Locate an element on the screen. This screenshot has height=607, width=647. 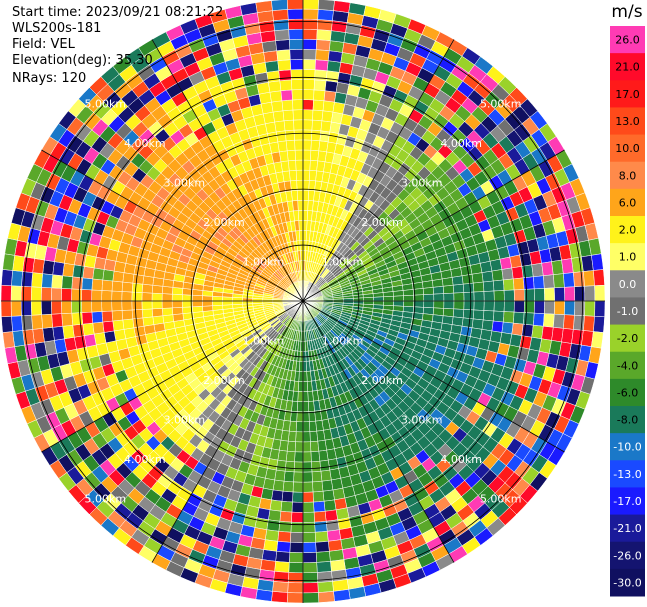
velocity-gate is located at coordinates (311, 5).